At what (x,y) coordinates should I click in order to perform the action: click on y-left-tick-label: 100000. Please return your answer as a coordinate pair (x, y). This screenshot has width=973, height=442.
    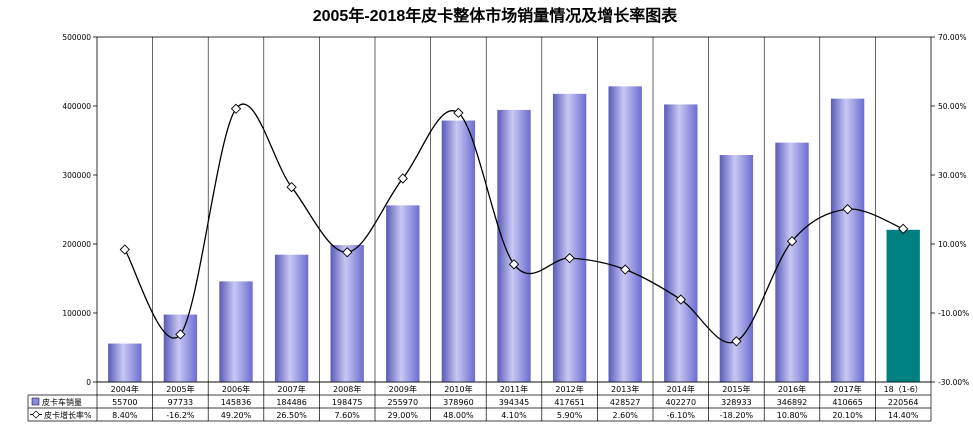
    Looking at the image, I should click on (76, 313).